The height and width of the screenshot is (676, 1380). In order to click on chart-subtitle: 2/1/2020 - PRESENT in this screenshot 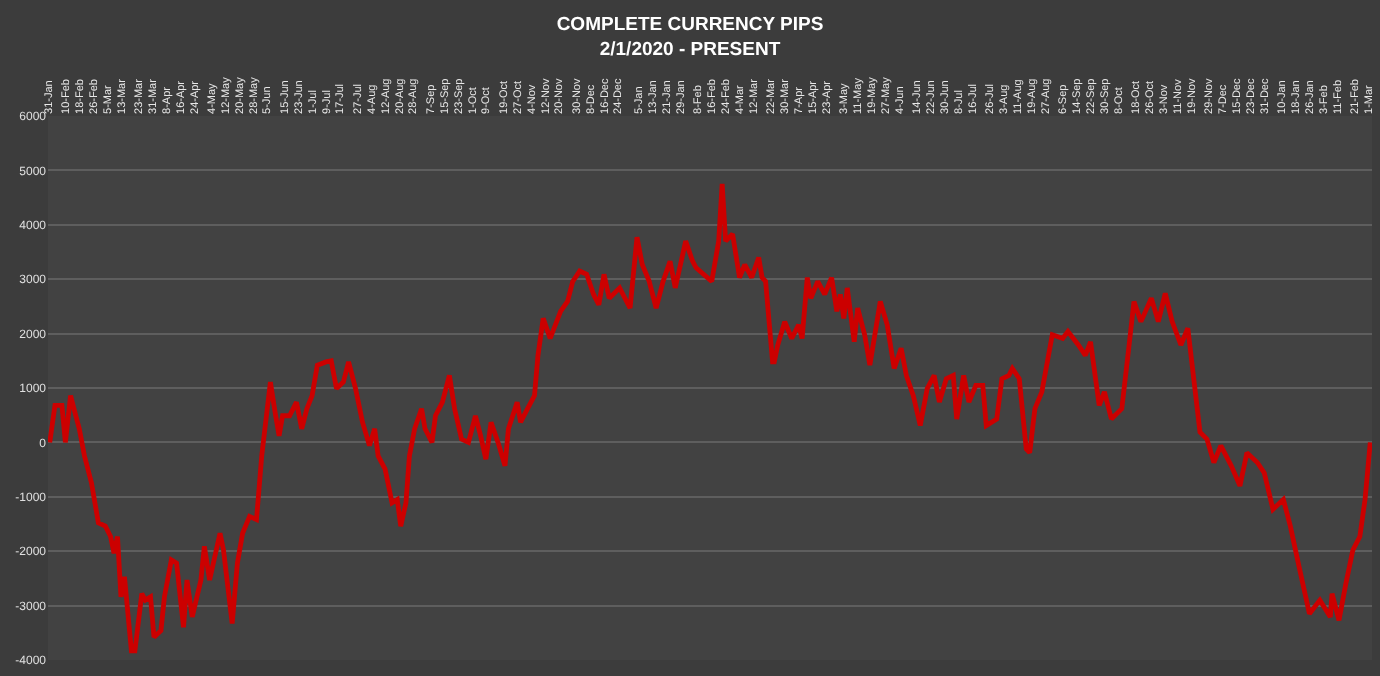, I will do `click(690, 50)`.